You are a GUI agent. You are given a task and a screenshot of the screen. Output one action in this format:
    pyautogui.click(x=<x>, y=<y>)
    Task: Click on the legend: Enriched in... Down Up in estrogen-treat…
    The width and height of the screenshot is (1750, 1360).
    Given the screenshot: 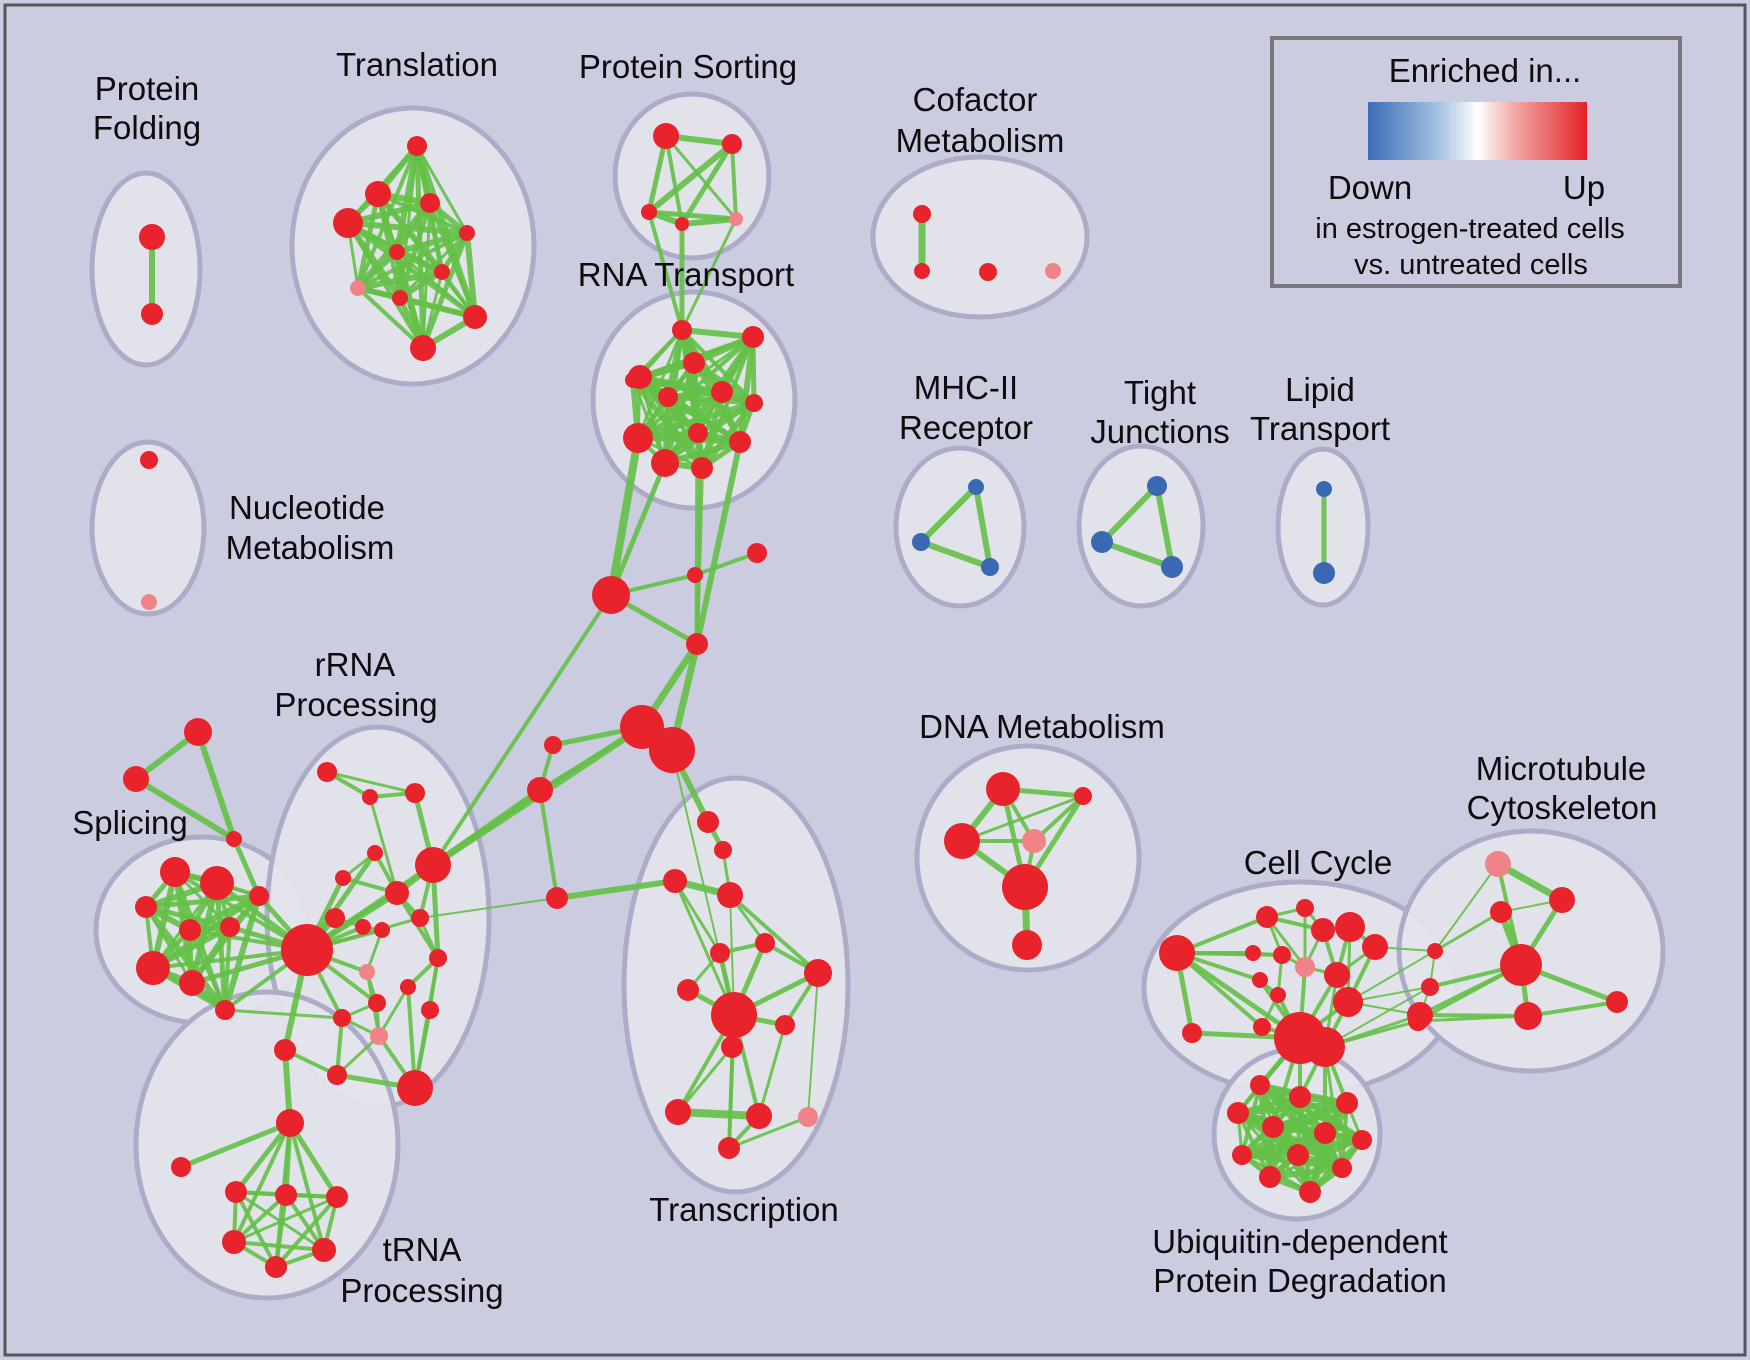 What is the action you would take?
    pyautogui.click(x=1476, y=162)
    